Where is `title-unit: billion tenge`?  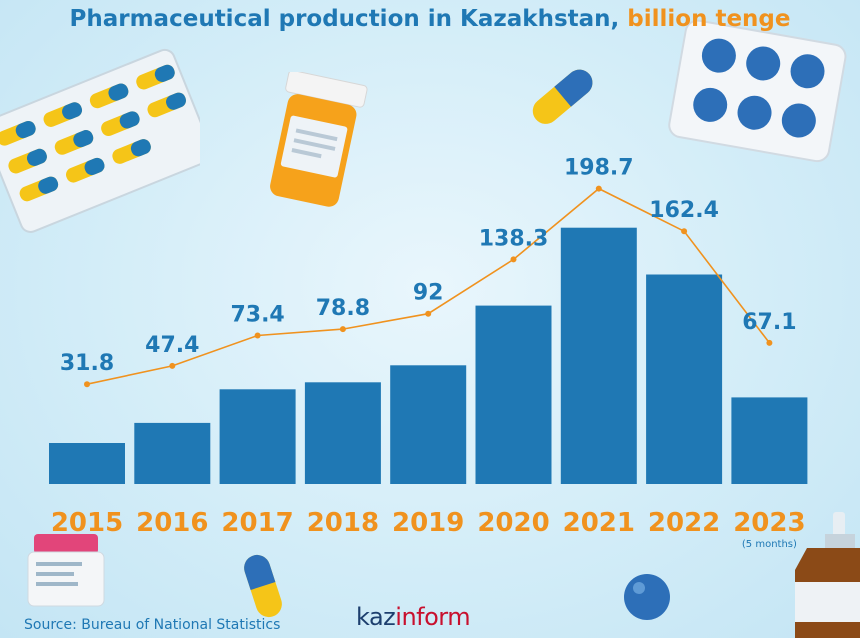
title-unit: billion tenge is located at coordinates (709, 19).